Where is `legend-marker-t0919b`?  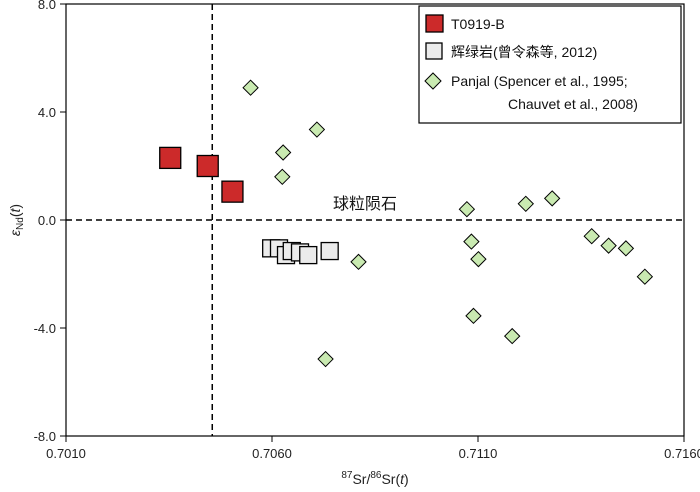
legend-marker-t0919b is located at coordinates (434, 23).